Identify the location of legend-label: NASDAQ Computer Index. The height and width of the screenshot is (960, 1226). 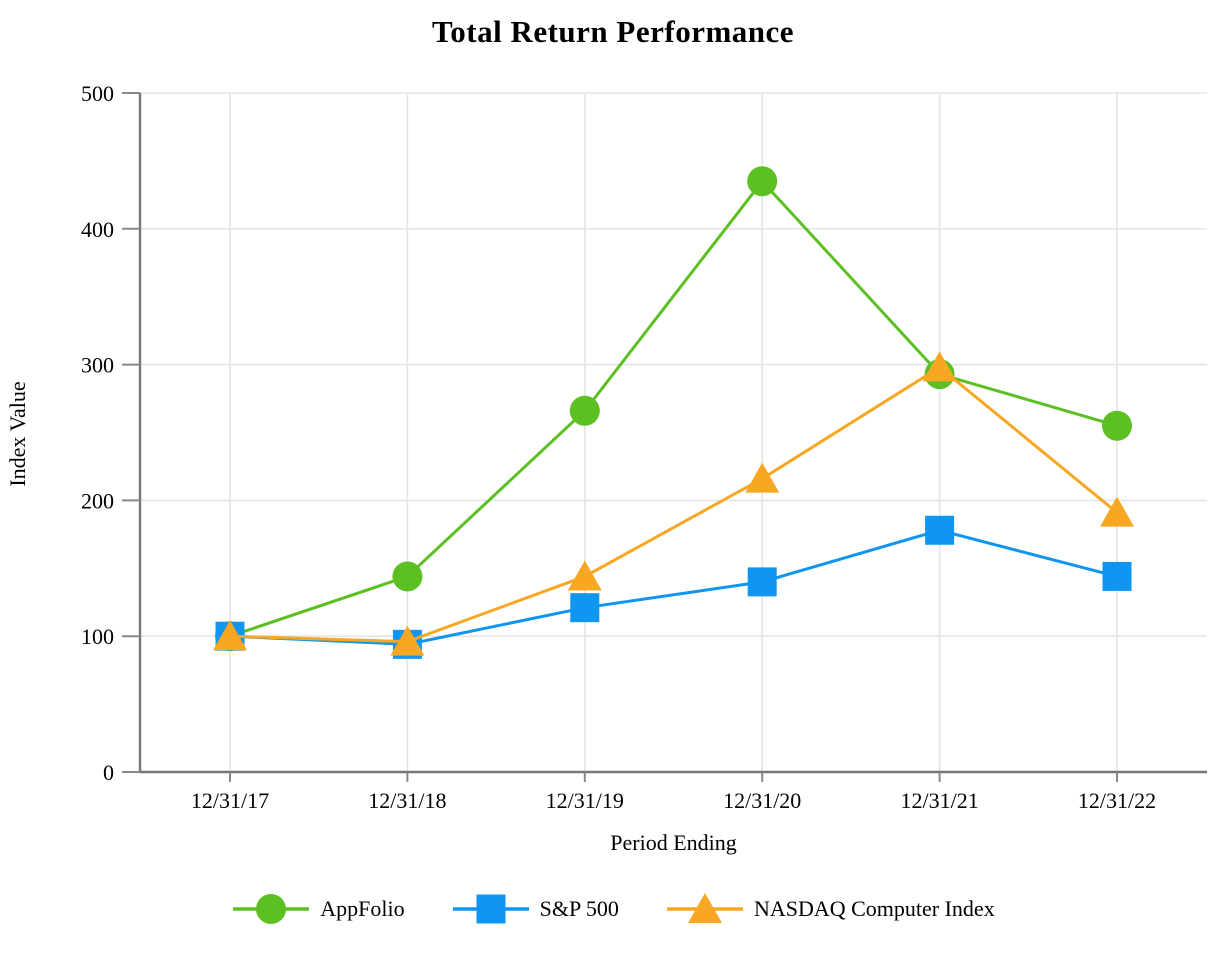
(874, 908).